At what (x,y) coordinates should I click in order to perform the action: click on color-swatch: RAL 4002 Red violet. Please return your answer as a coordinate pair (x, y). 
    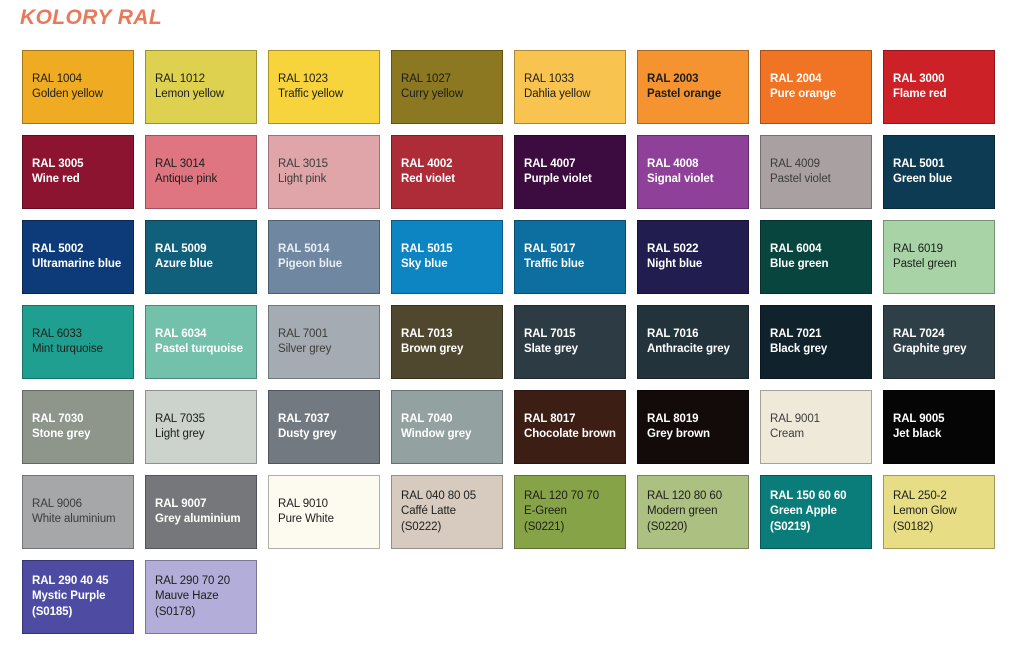
    Looking at the image, I should click on (447, 172).